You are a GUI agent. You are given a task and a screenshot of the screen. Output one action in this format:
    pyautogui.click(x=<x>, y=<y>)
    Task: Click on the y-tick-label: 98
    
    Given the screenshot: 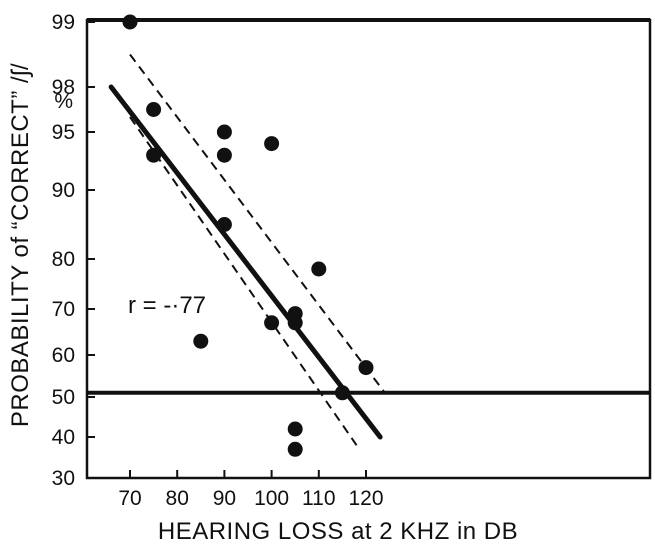 What is the action you would take?
    pyautogui.click(x=63, y=87)
    